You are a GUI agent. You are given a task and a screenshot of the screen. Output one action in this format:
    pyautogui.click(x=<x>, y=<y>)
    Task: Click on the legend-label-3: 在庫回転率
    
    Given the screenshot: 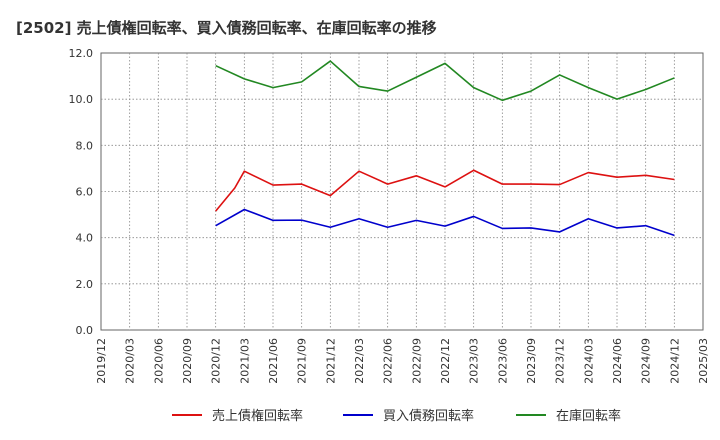 What is the action you would take?
    pyautogui.click(x=588, y=416)
    